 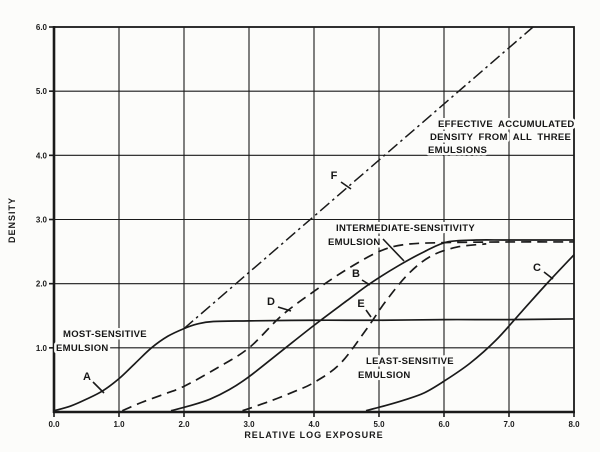 What do you see at coordinates (42, 91) in the screenshot?
I see `y-tick-label: 5.0` at bounding box center [42, 91].